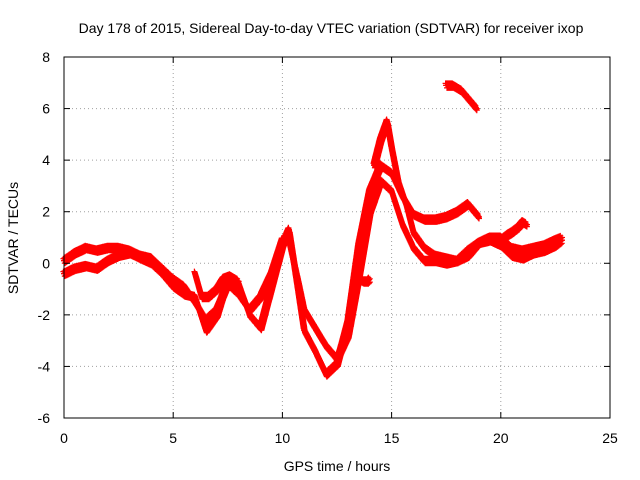 The image size is (640, 480). What do you see at coordinates (173, 438) in the screenshot?
I see `x-tick-label: 5` at bounding box center [173, 438].